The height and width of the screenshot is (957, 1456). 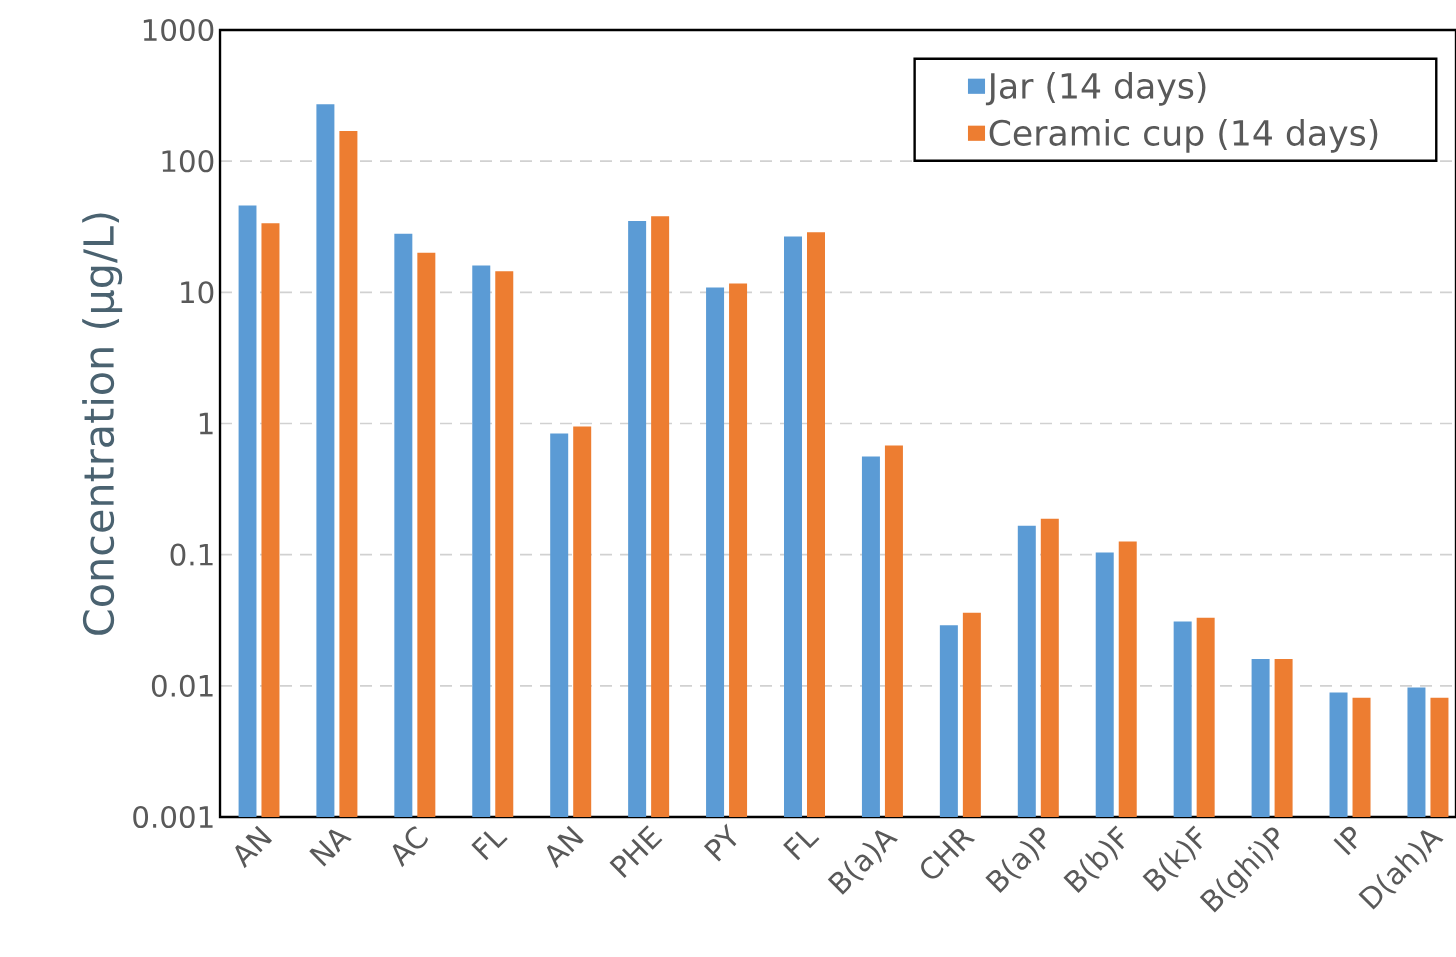 I want to click on y-tick-label: 10, so click(x=197, y=292).